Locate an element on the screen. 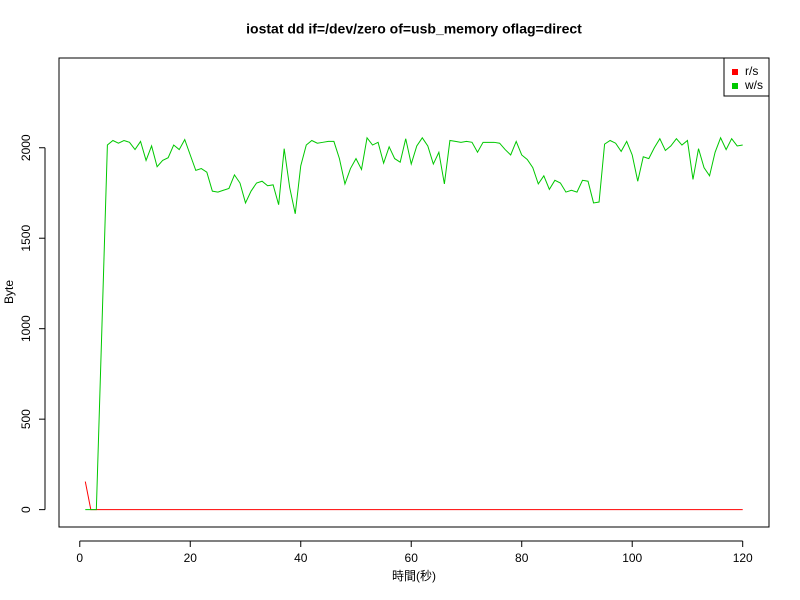  x-tick-label: 0 is located at coordinates (79, 558).